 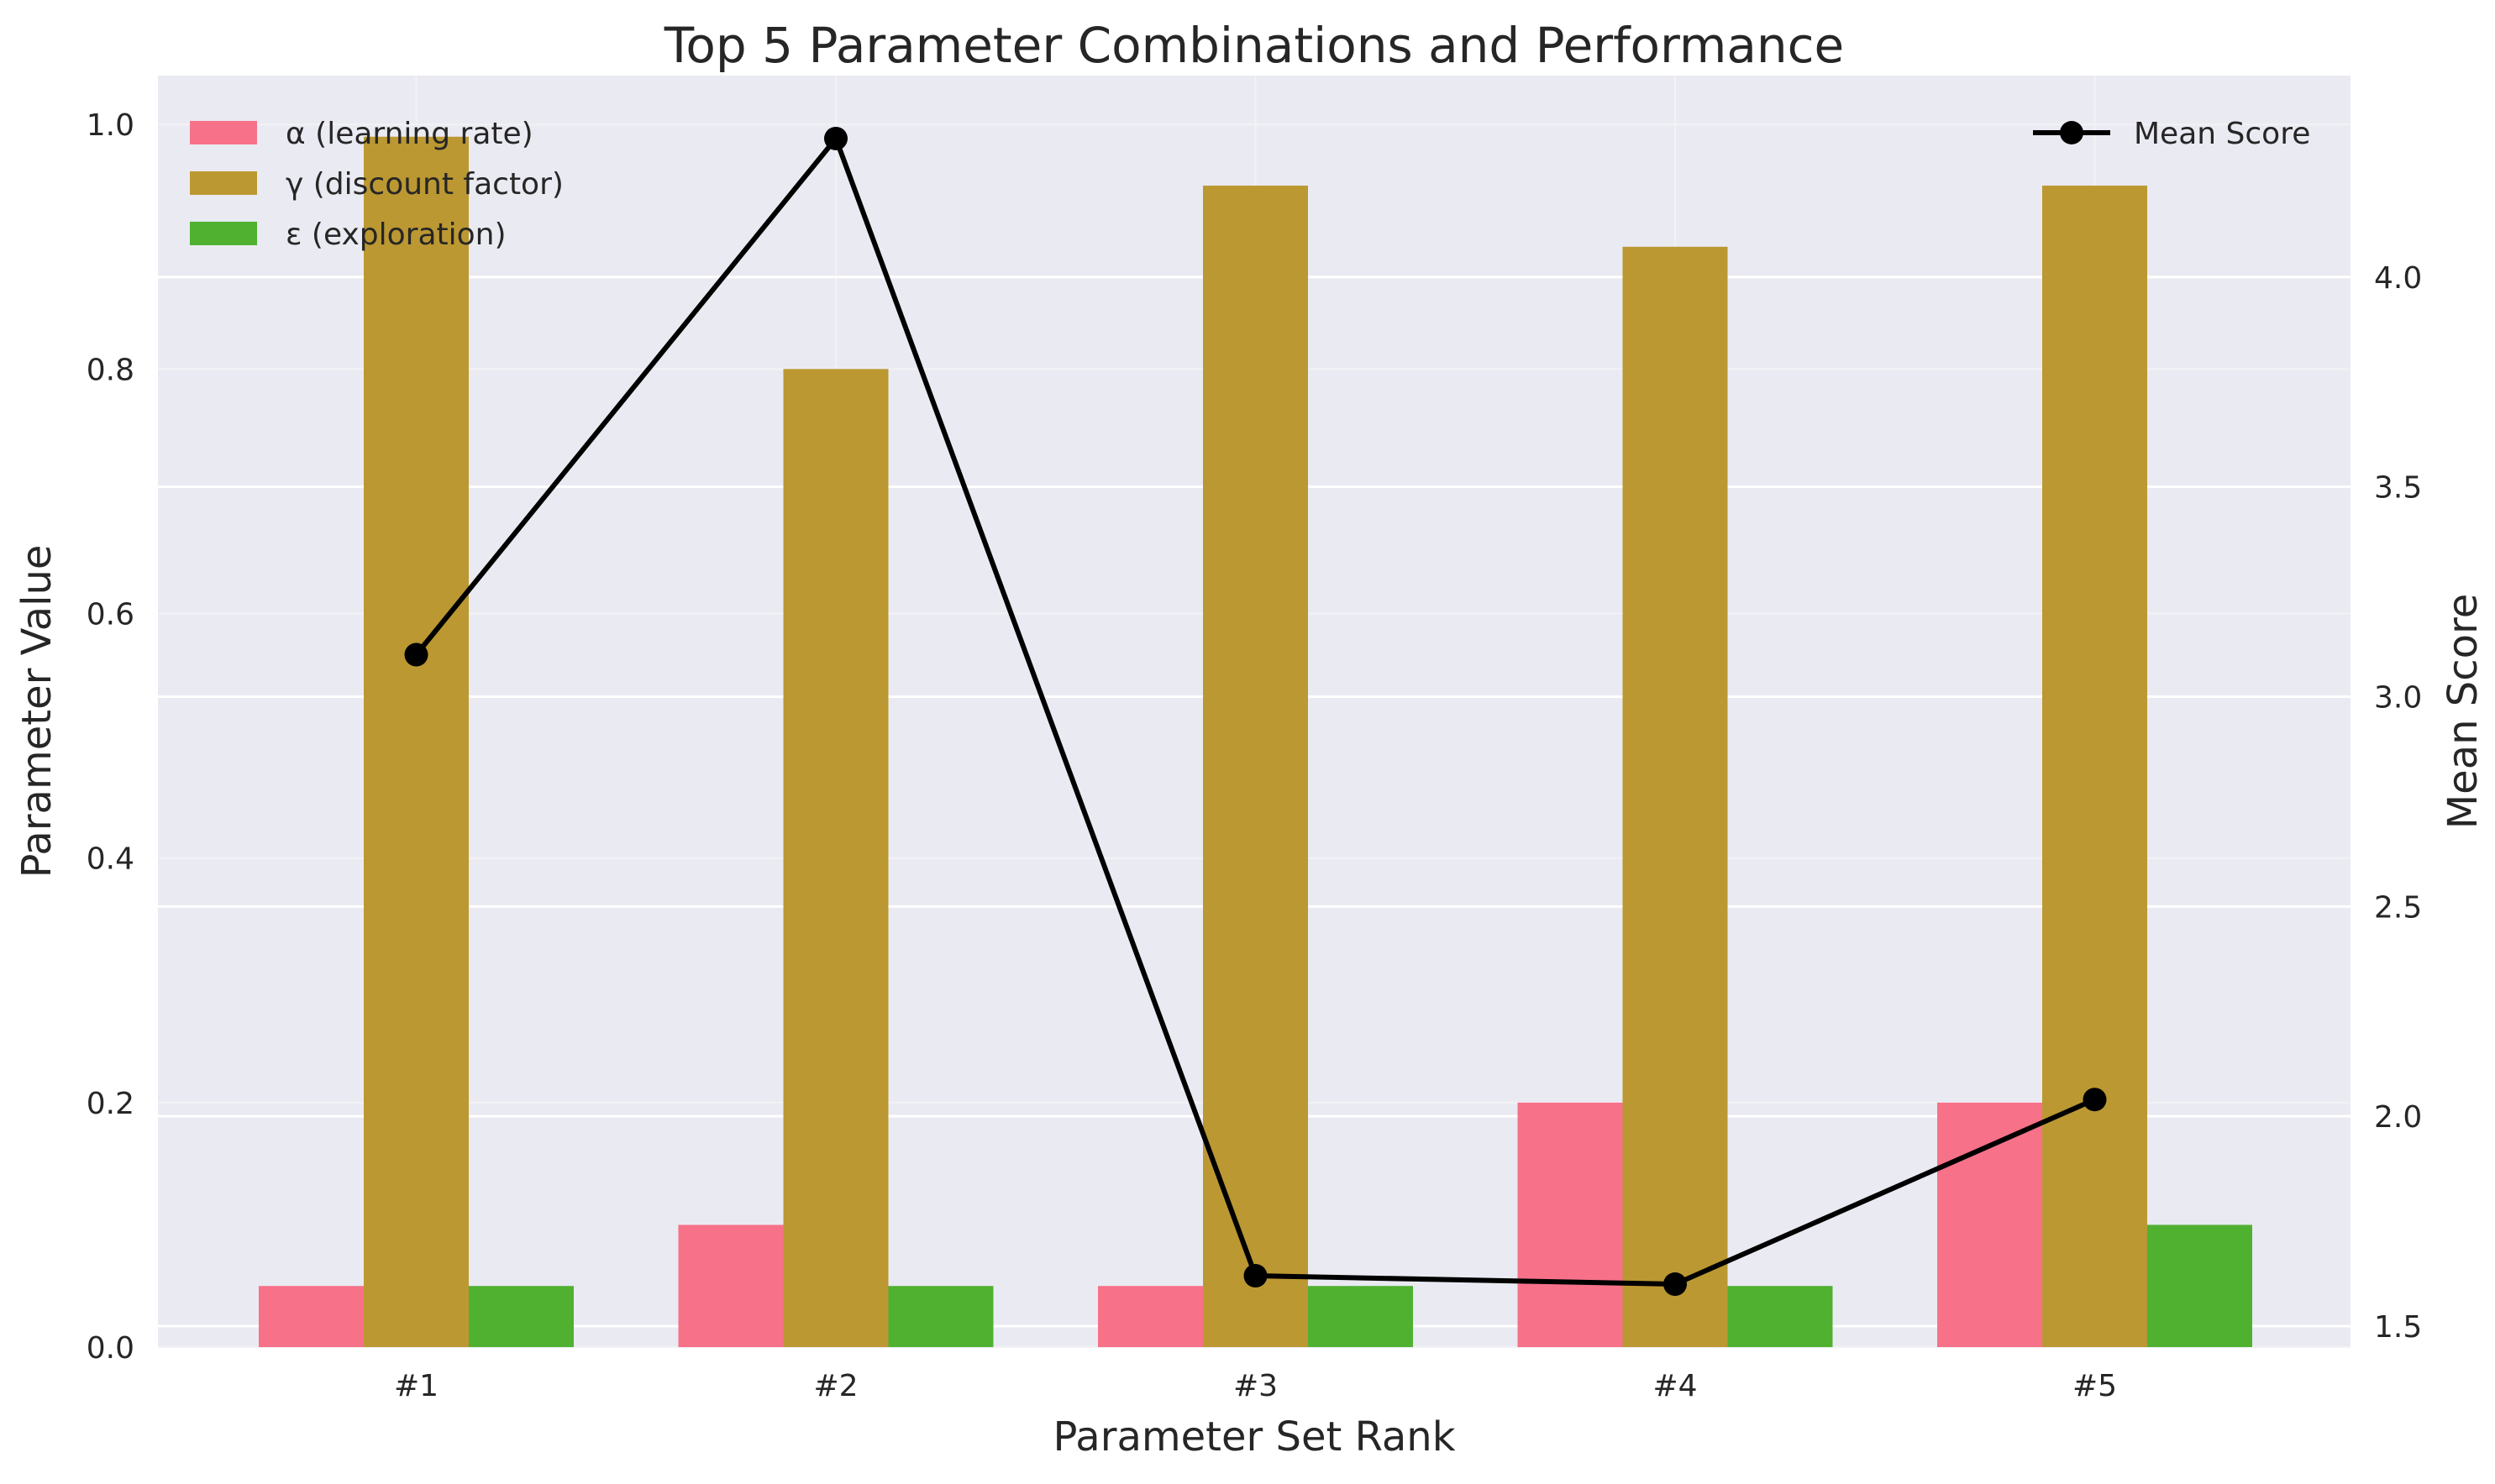 I want to click on x-tick-label: #5, so click(x=2094, y=1386).